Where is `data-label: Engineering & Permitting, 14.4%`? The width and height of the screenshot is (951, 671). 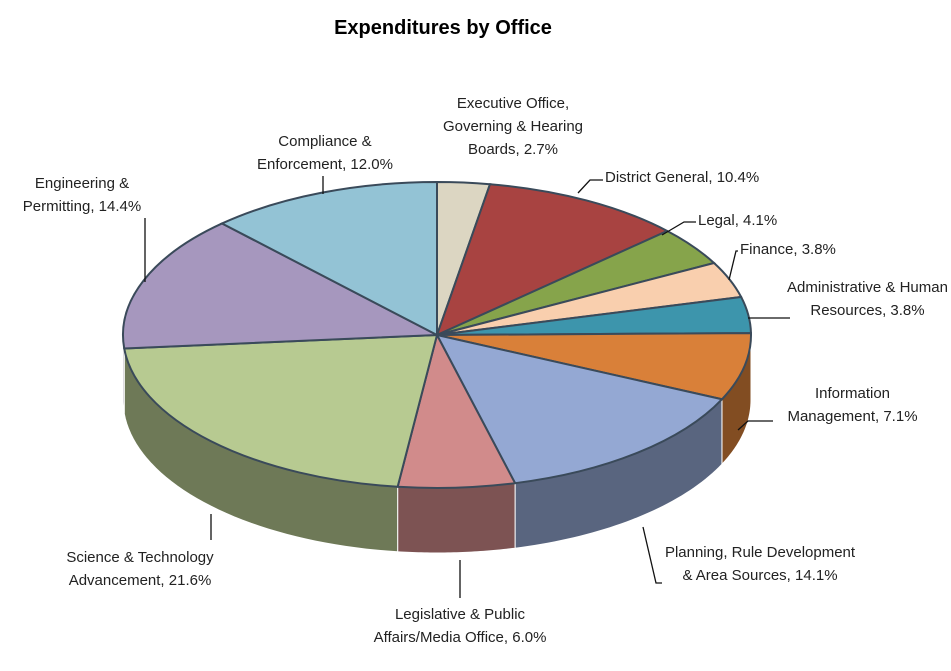 data-label: Engineering & Permitting, 14.4% is located at coordinates (82, 195).